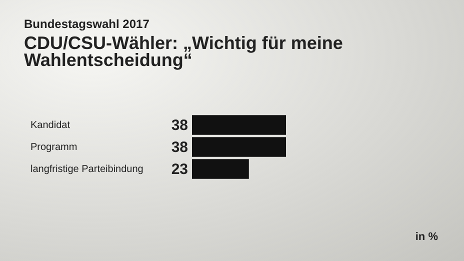 The height and width of the screenshot is (261, 464). I want to click on y-tick-label: Kandidat, so click(50, 125).